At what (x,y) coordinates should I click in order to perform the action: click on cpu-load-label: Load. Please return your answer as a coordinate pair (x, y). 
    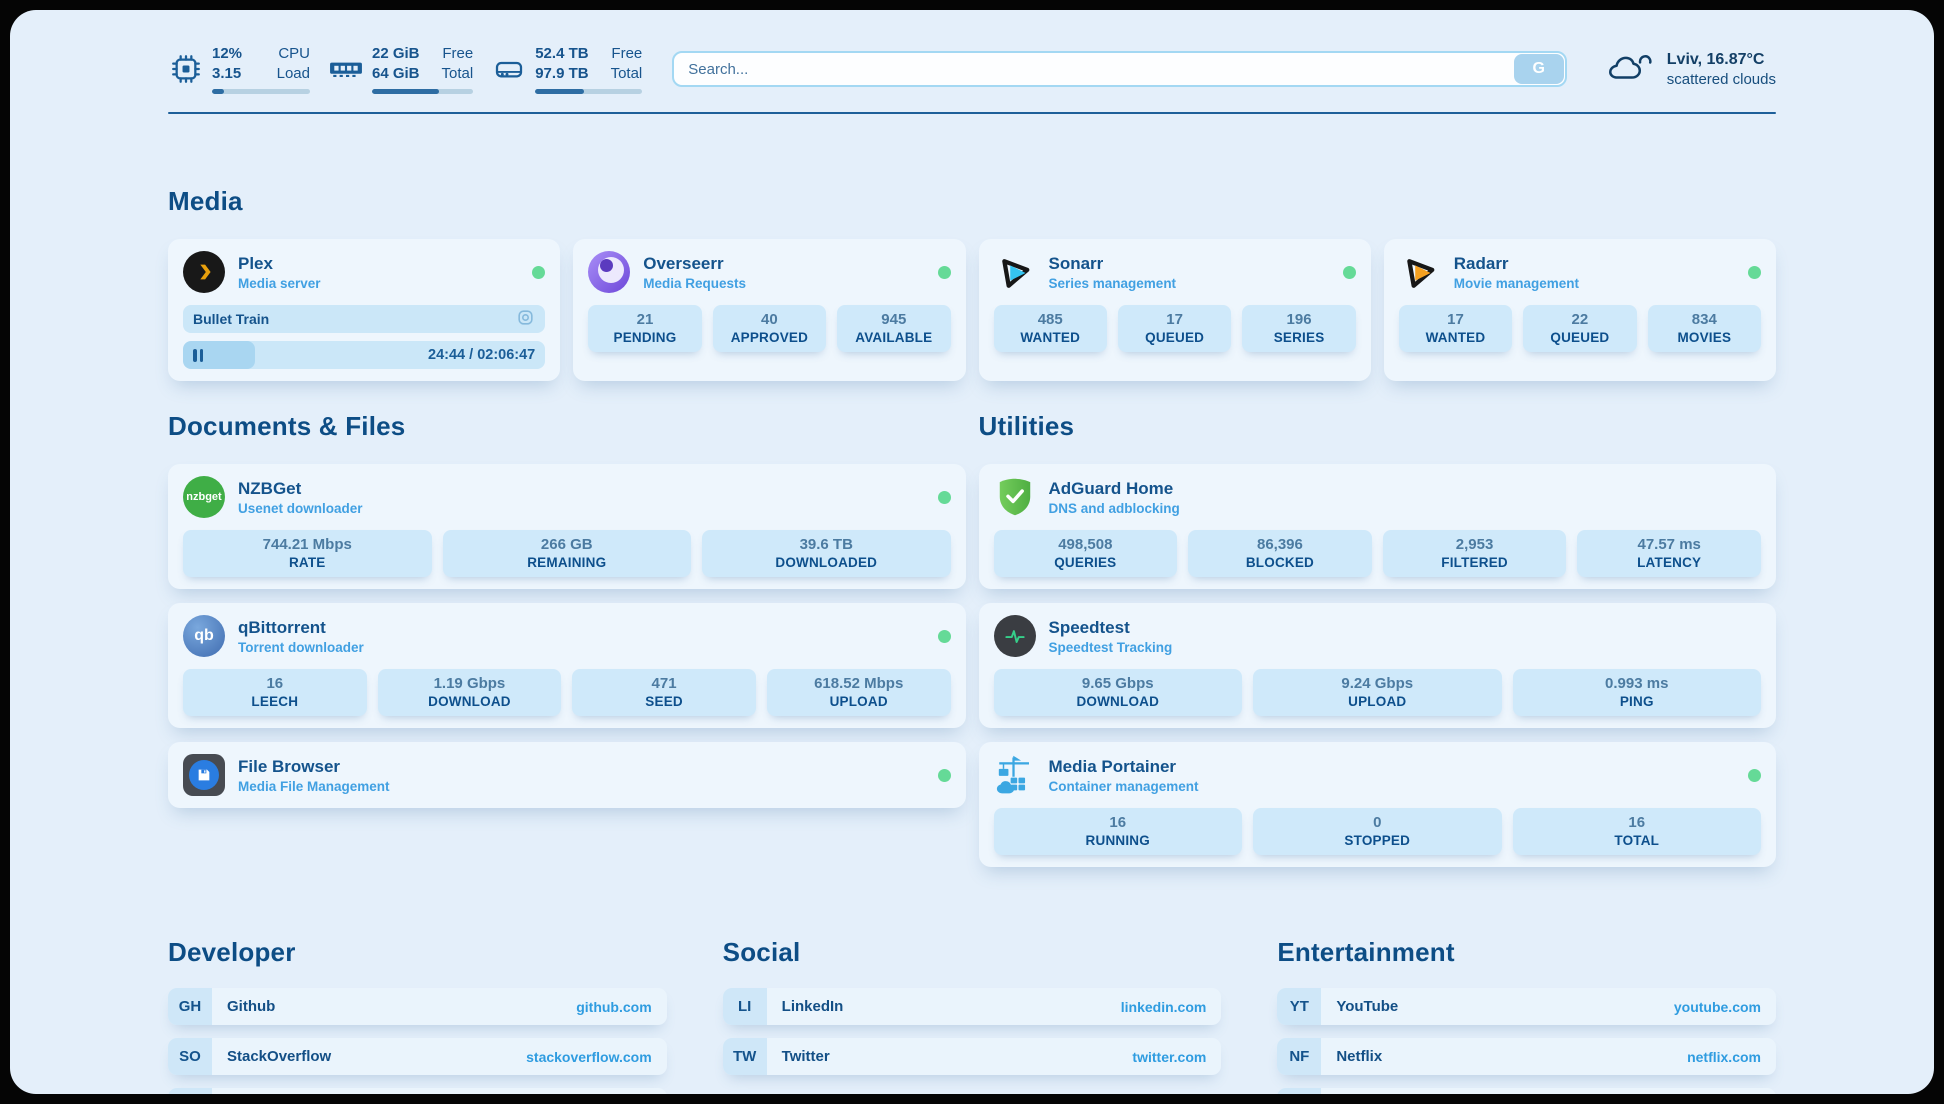
    Looking at the image, I should click on (293, 73).